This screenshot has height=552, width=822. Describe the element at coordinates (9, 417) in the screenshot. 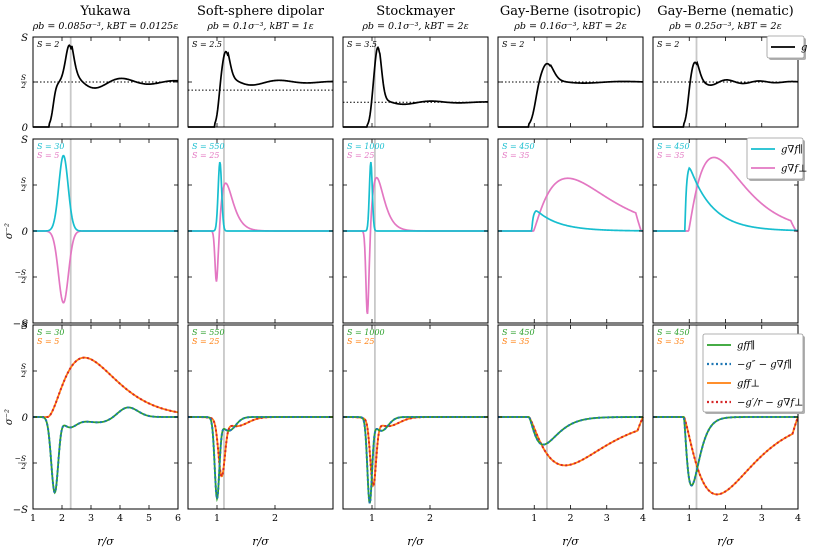

I see `yukawa-ff-y-axis-label: σ⁻²` at that location.